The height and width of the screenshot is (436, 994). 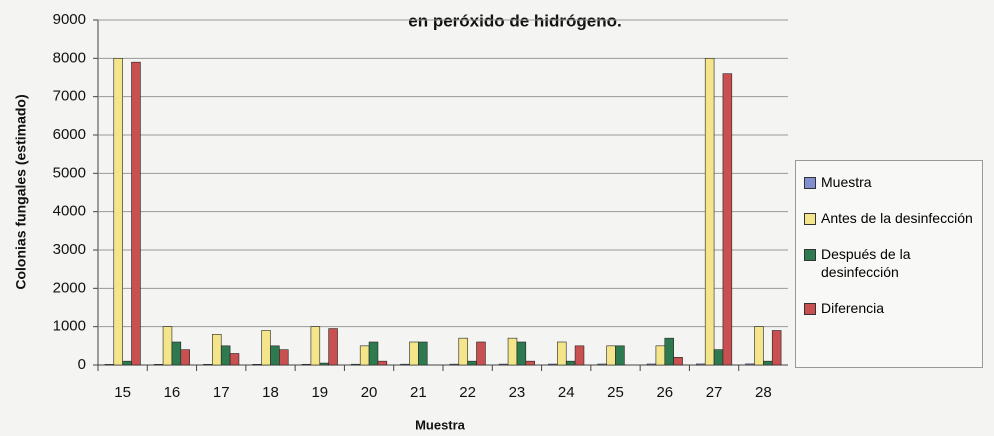 I want to click on y-tick-label: 9000, so click(x=69, y=19).